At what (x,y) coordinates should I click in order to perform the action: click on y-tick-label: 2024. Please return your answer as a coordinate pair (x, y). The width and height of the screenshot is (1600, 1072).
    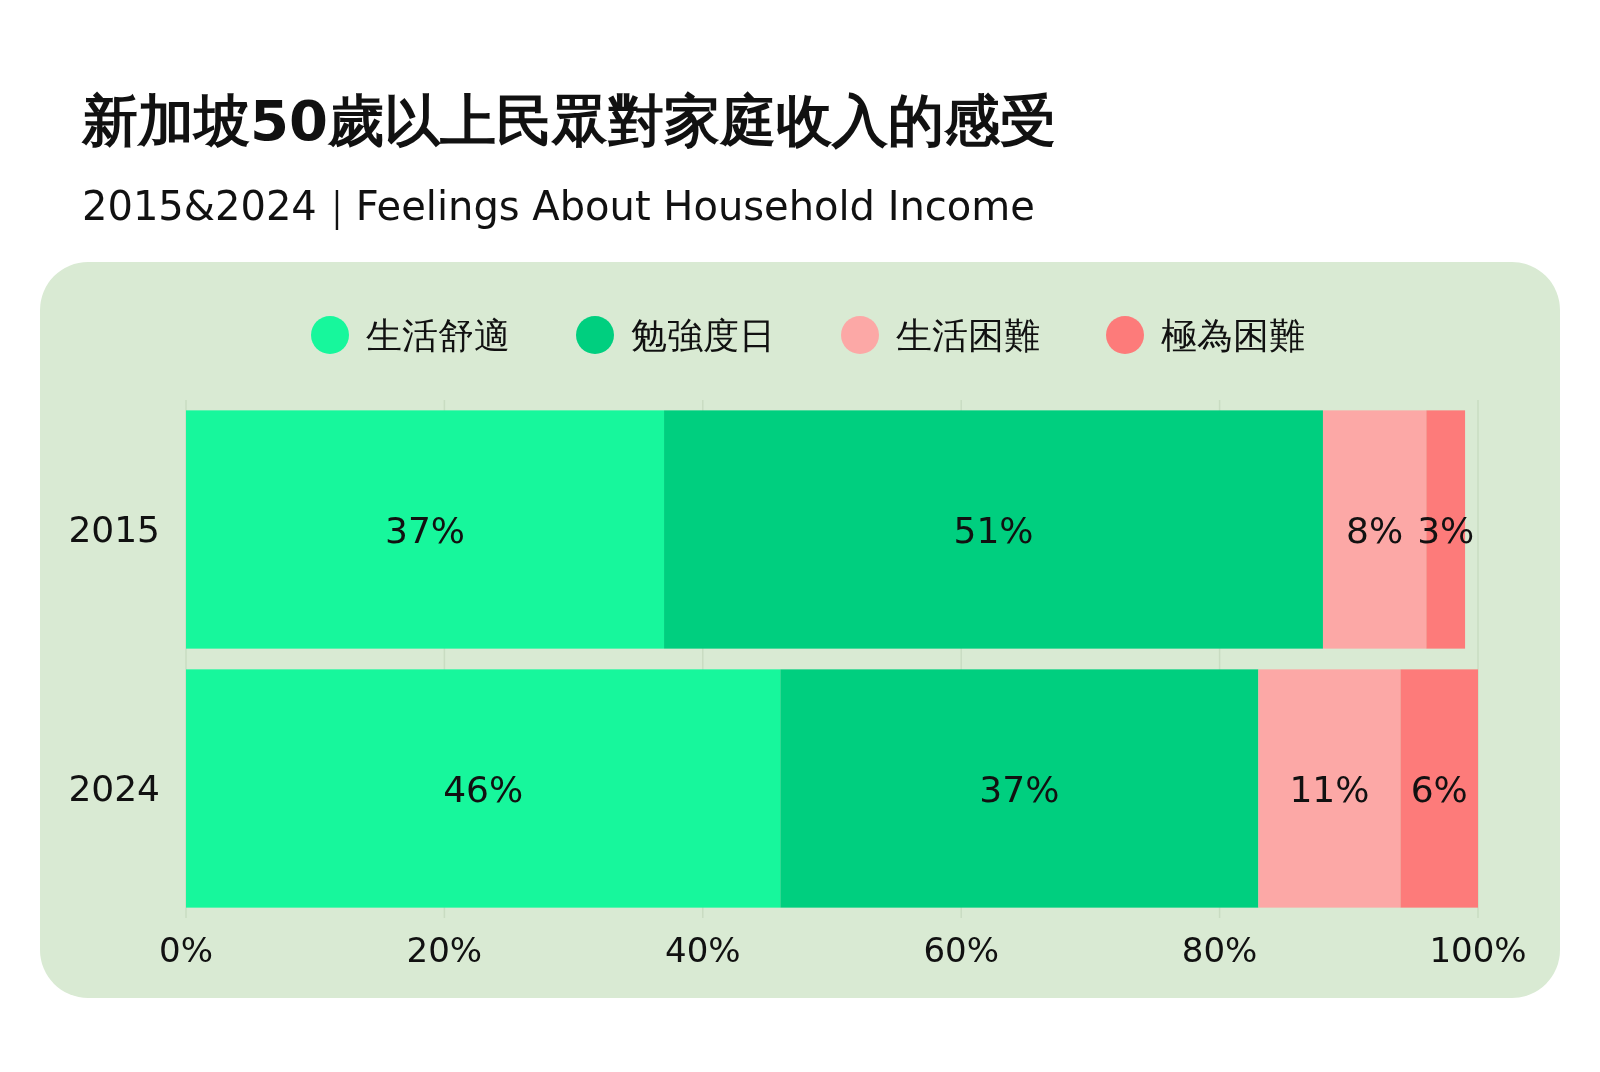
    Looking at the image, I should click on (114, 788).